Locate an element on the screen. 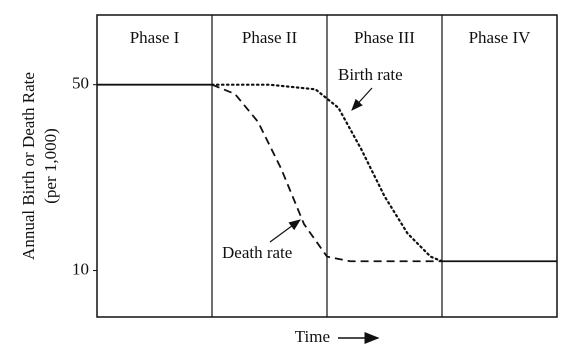 The width and height of the screenshot is (579, 358). phase-label: Phase I is located at coordinates (155, 37).